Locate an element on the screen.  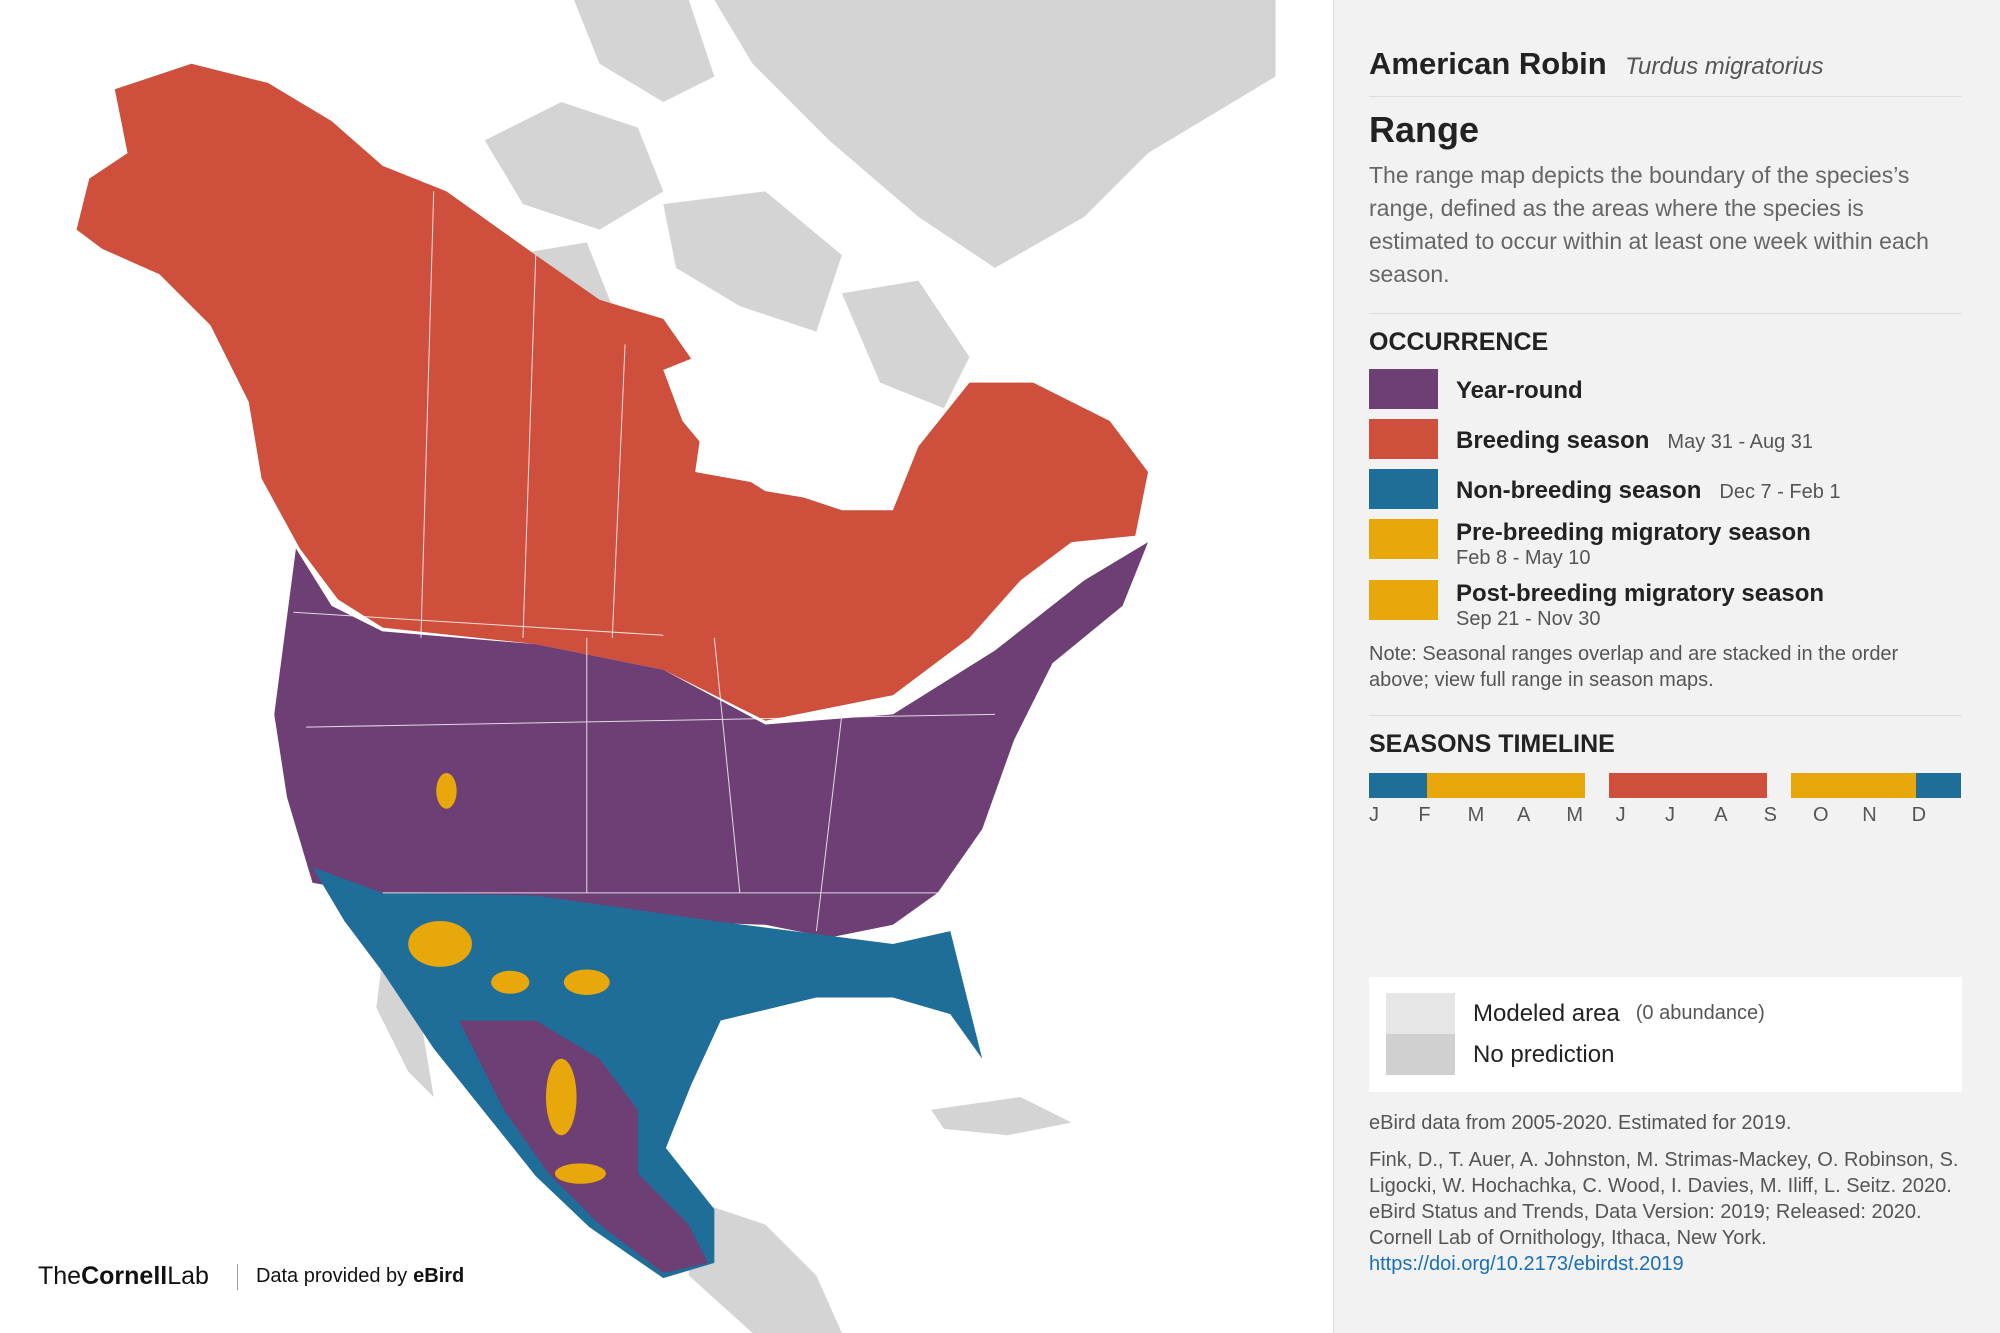
occurrence-text: Year-round is located at coordinates (1519, 387).